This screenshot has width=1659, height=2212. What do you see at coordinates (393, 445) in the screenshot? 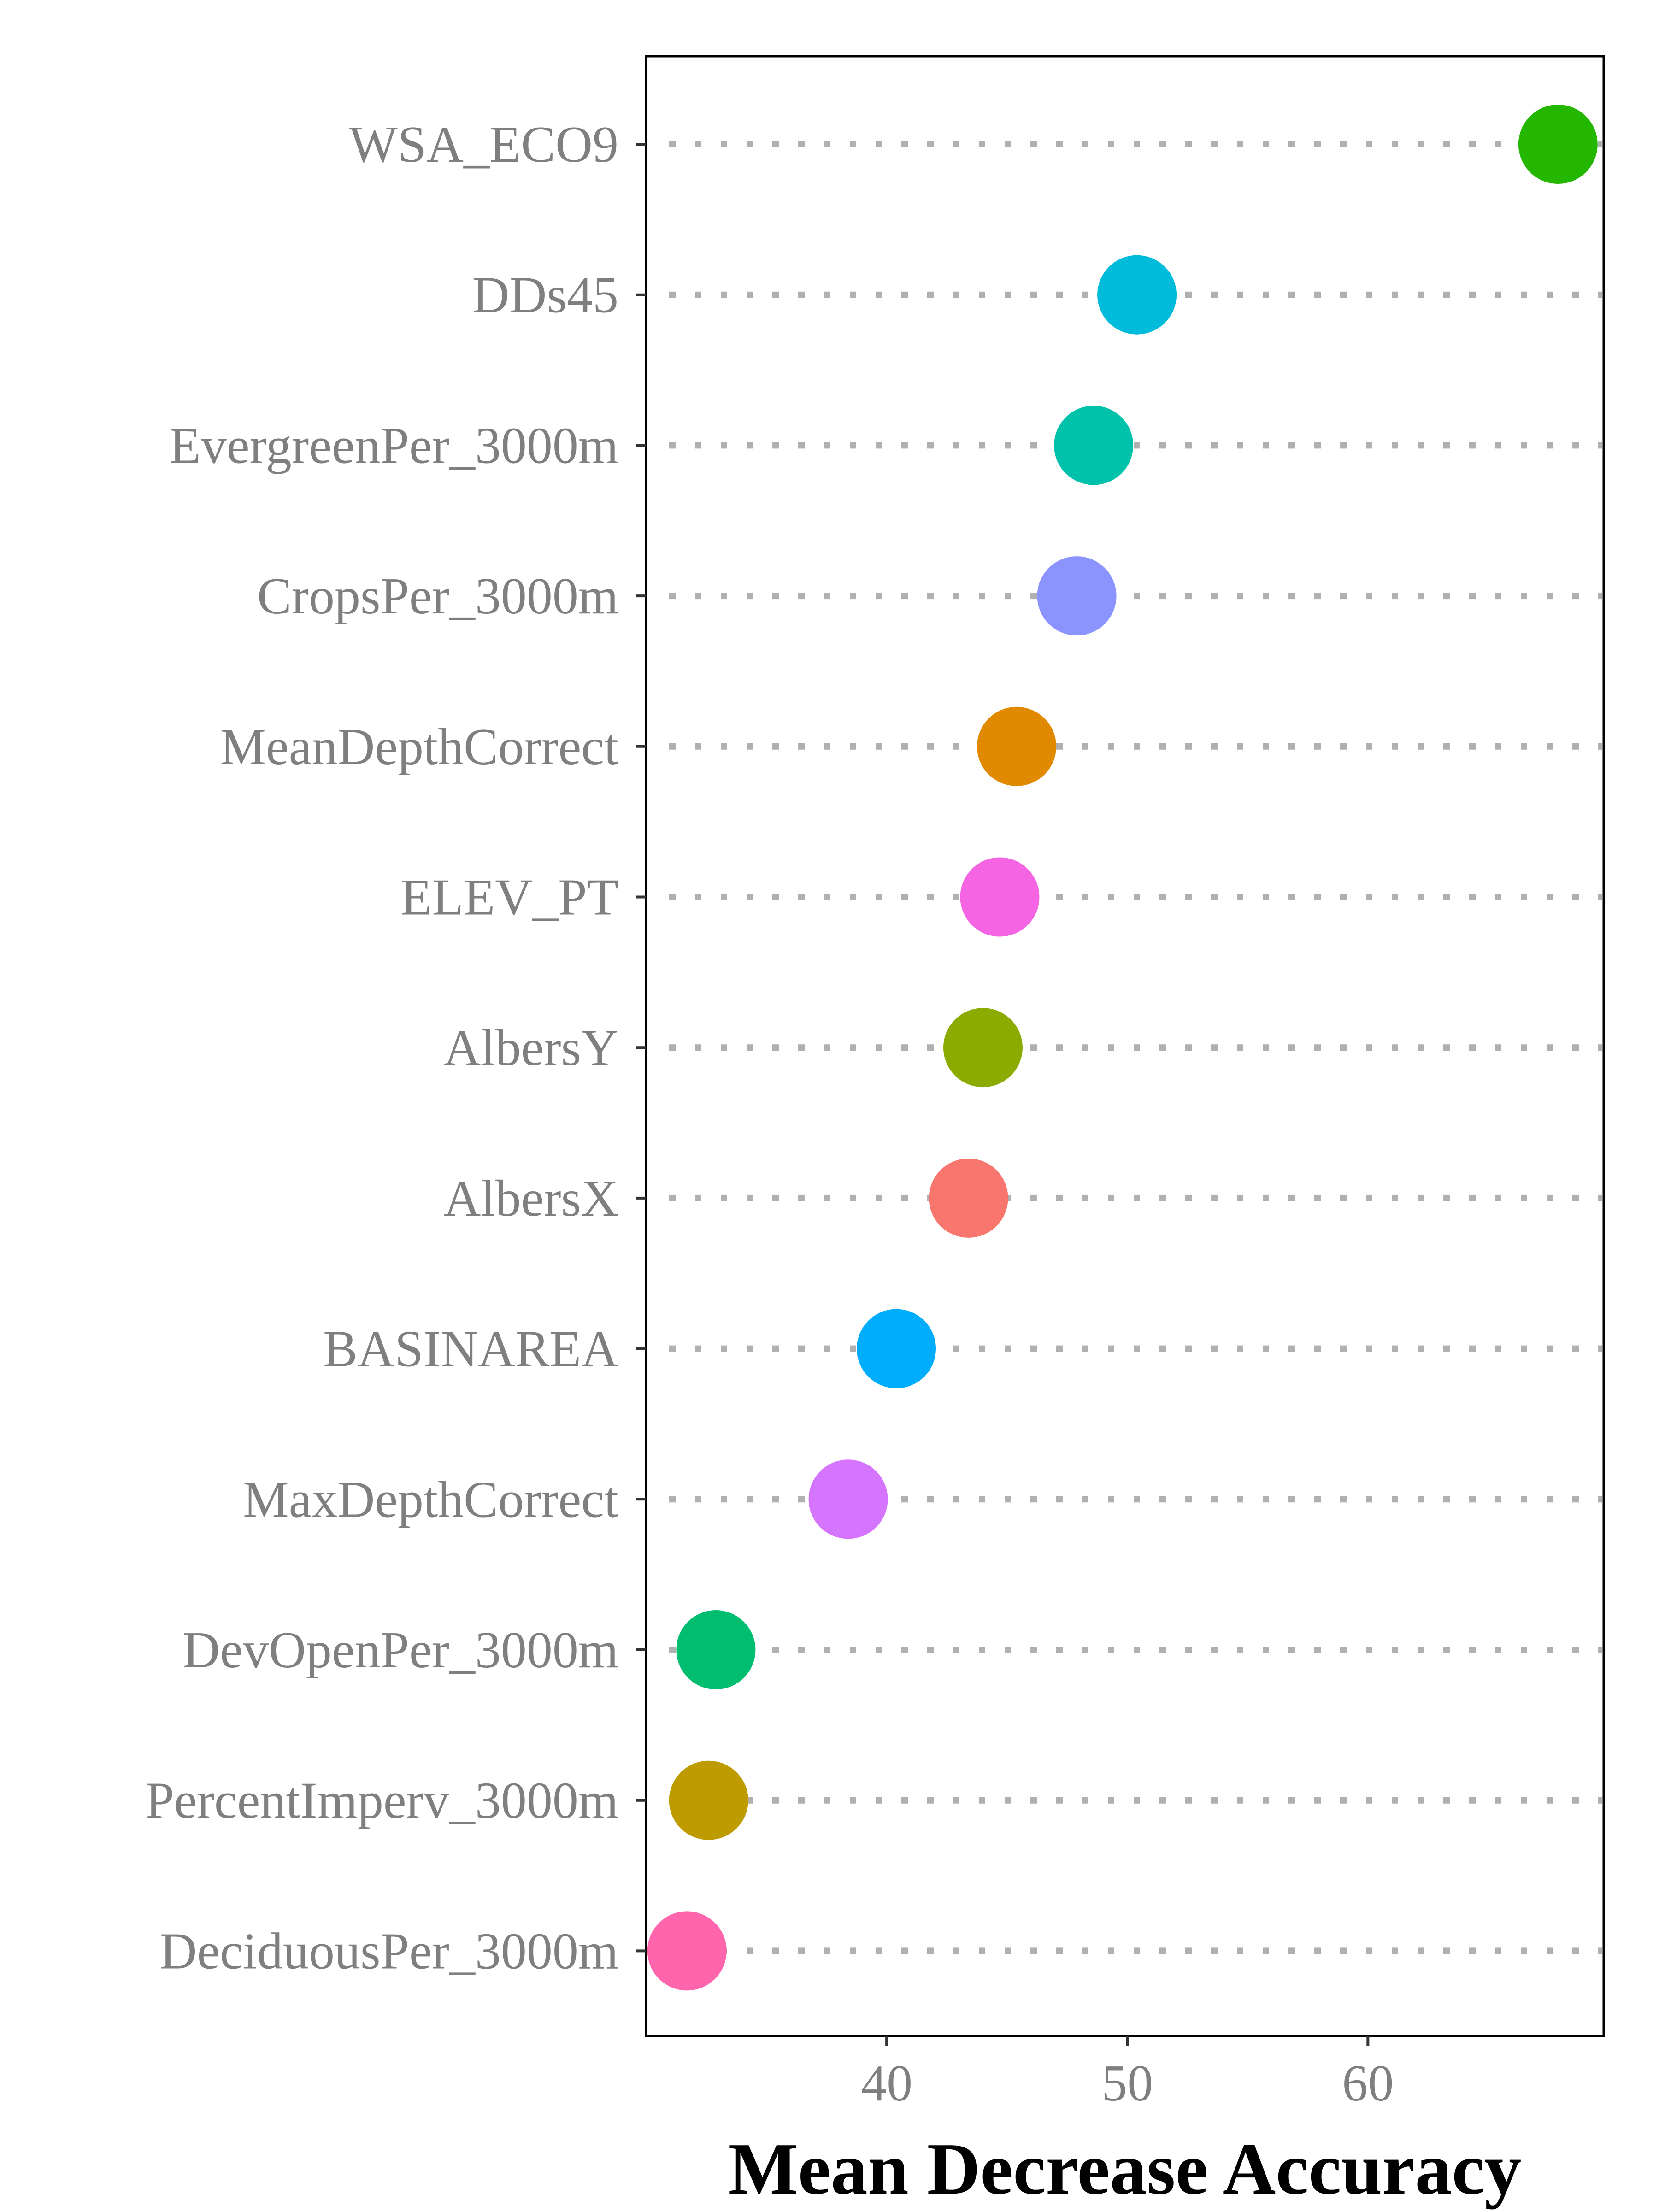
I see `label-evergreenper-3000m: EvergreenPer_3000m` at bounding box center [393, 445].